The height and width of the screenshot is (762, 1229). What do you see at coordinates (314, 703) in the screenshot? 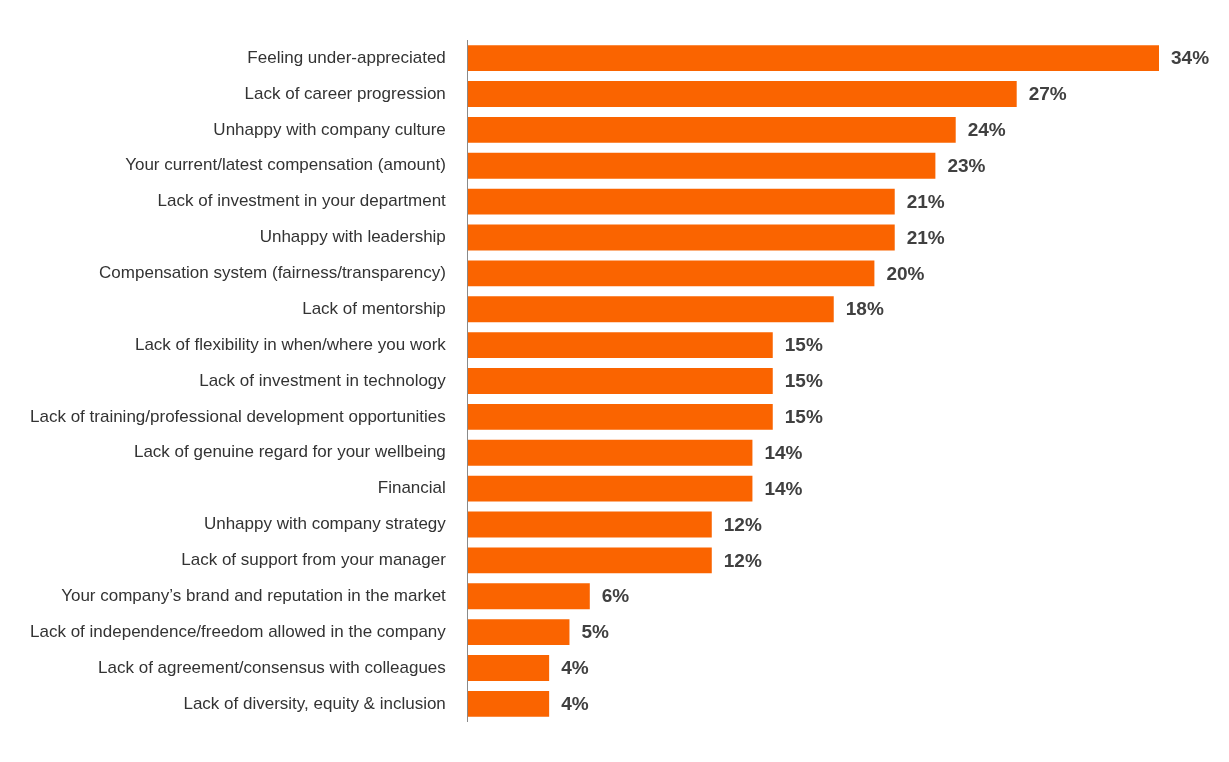
I see `y-tick-label: Lack of diversity, equity & inclusion` at bounding box center [314, 703].